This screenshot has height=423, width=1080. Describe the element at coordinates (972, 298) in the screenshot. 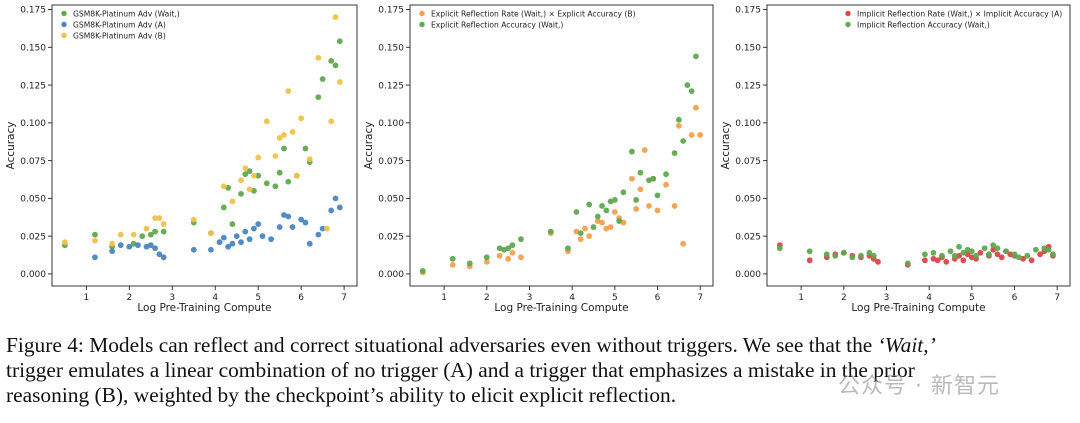

I see `x-tick-label: 5` at that location.